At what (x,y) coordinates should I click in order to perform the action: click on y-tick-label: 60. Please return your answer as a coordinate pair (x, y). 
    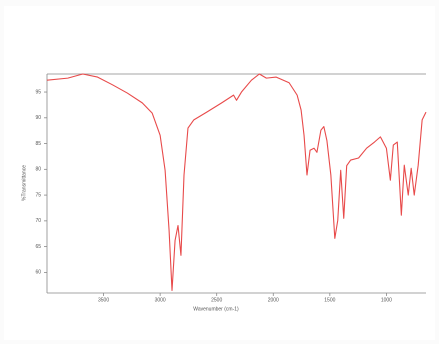
    Looking at the image, I should click on (38, 273).